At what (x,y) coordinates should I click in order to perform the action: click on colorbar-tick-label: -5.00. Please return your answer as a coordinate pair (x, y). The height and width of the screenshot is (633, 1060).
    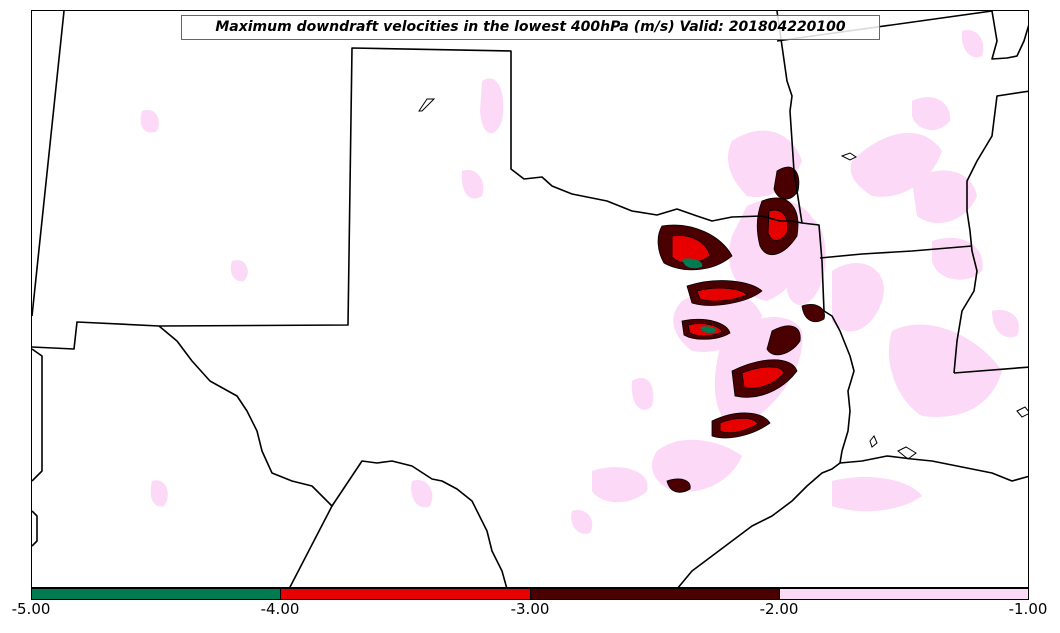
    Looking at the image, I should click on (31, 609).